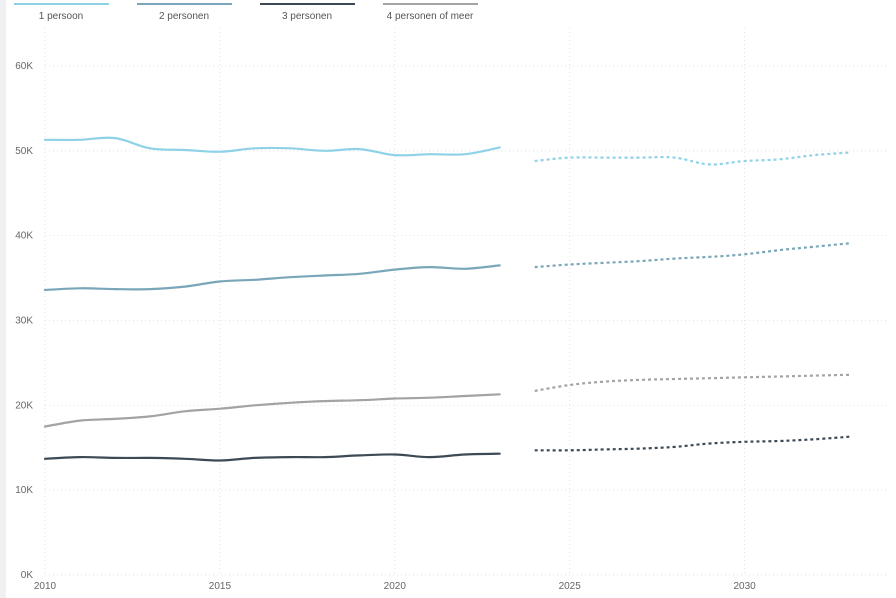 This screenshot has width=896, height=598. Describe the element at coordinates (45, 586) in the screenshot. I see `x-tick-label: 2010` at that location.